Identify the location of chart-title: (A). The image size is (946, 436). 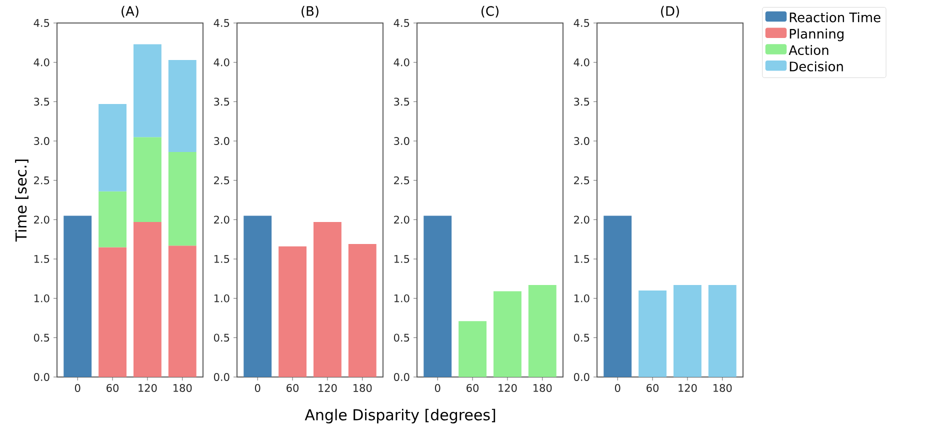
(130, 12).